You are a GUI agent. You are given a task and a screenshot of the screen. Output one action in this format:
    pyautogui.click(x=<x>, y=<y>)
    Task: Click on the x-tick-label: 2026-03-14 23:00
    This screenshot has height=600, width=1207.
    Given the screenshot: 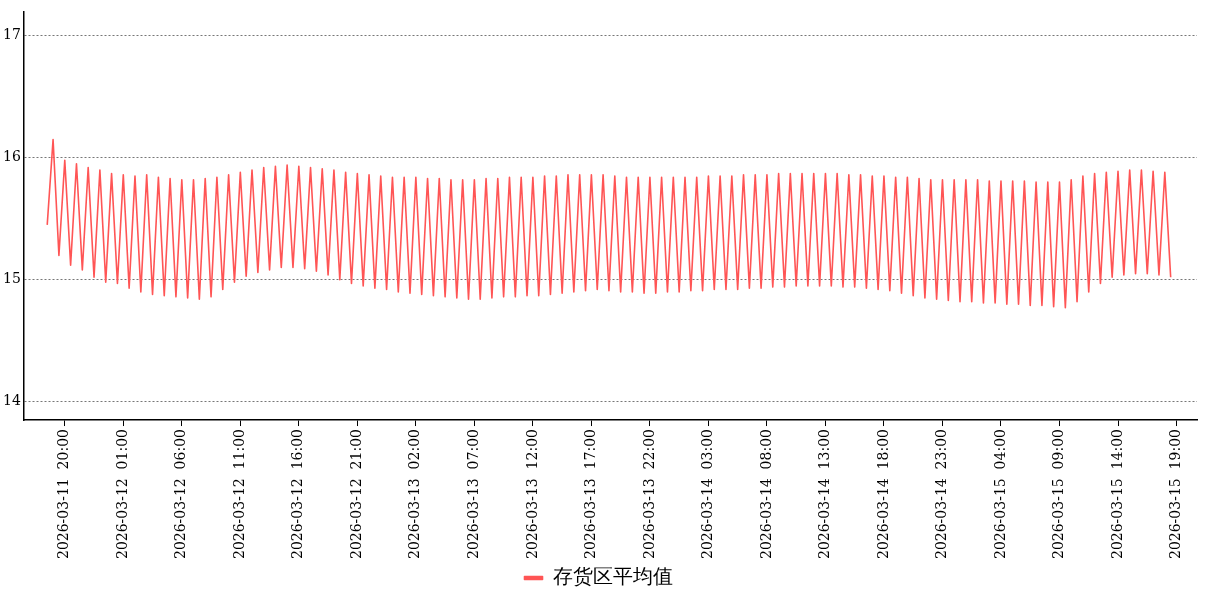 What is the action you would take?
    pyautogui.click(x=941, y=494)
    